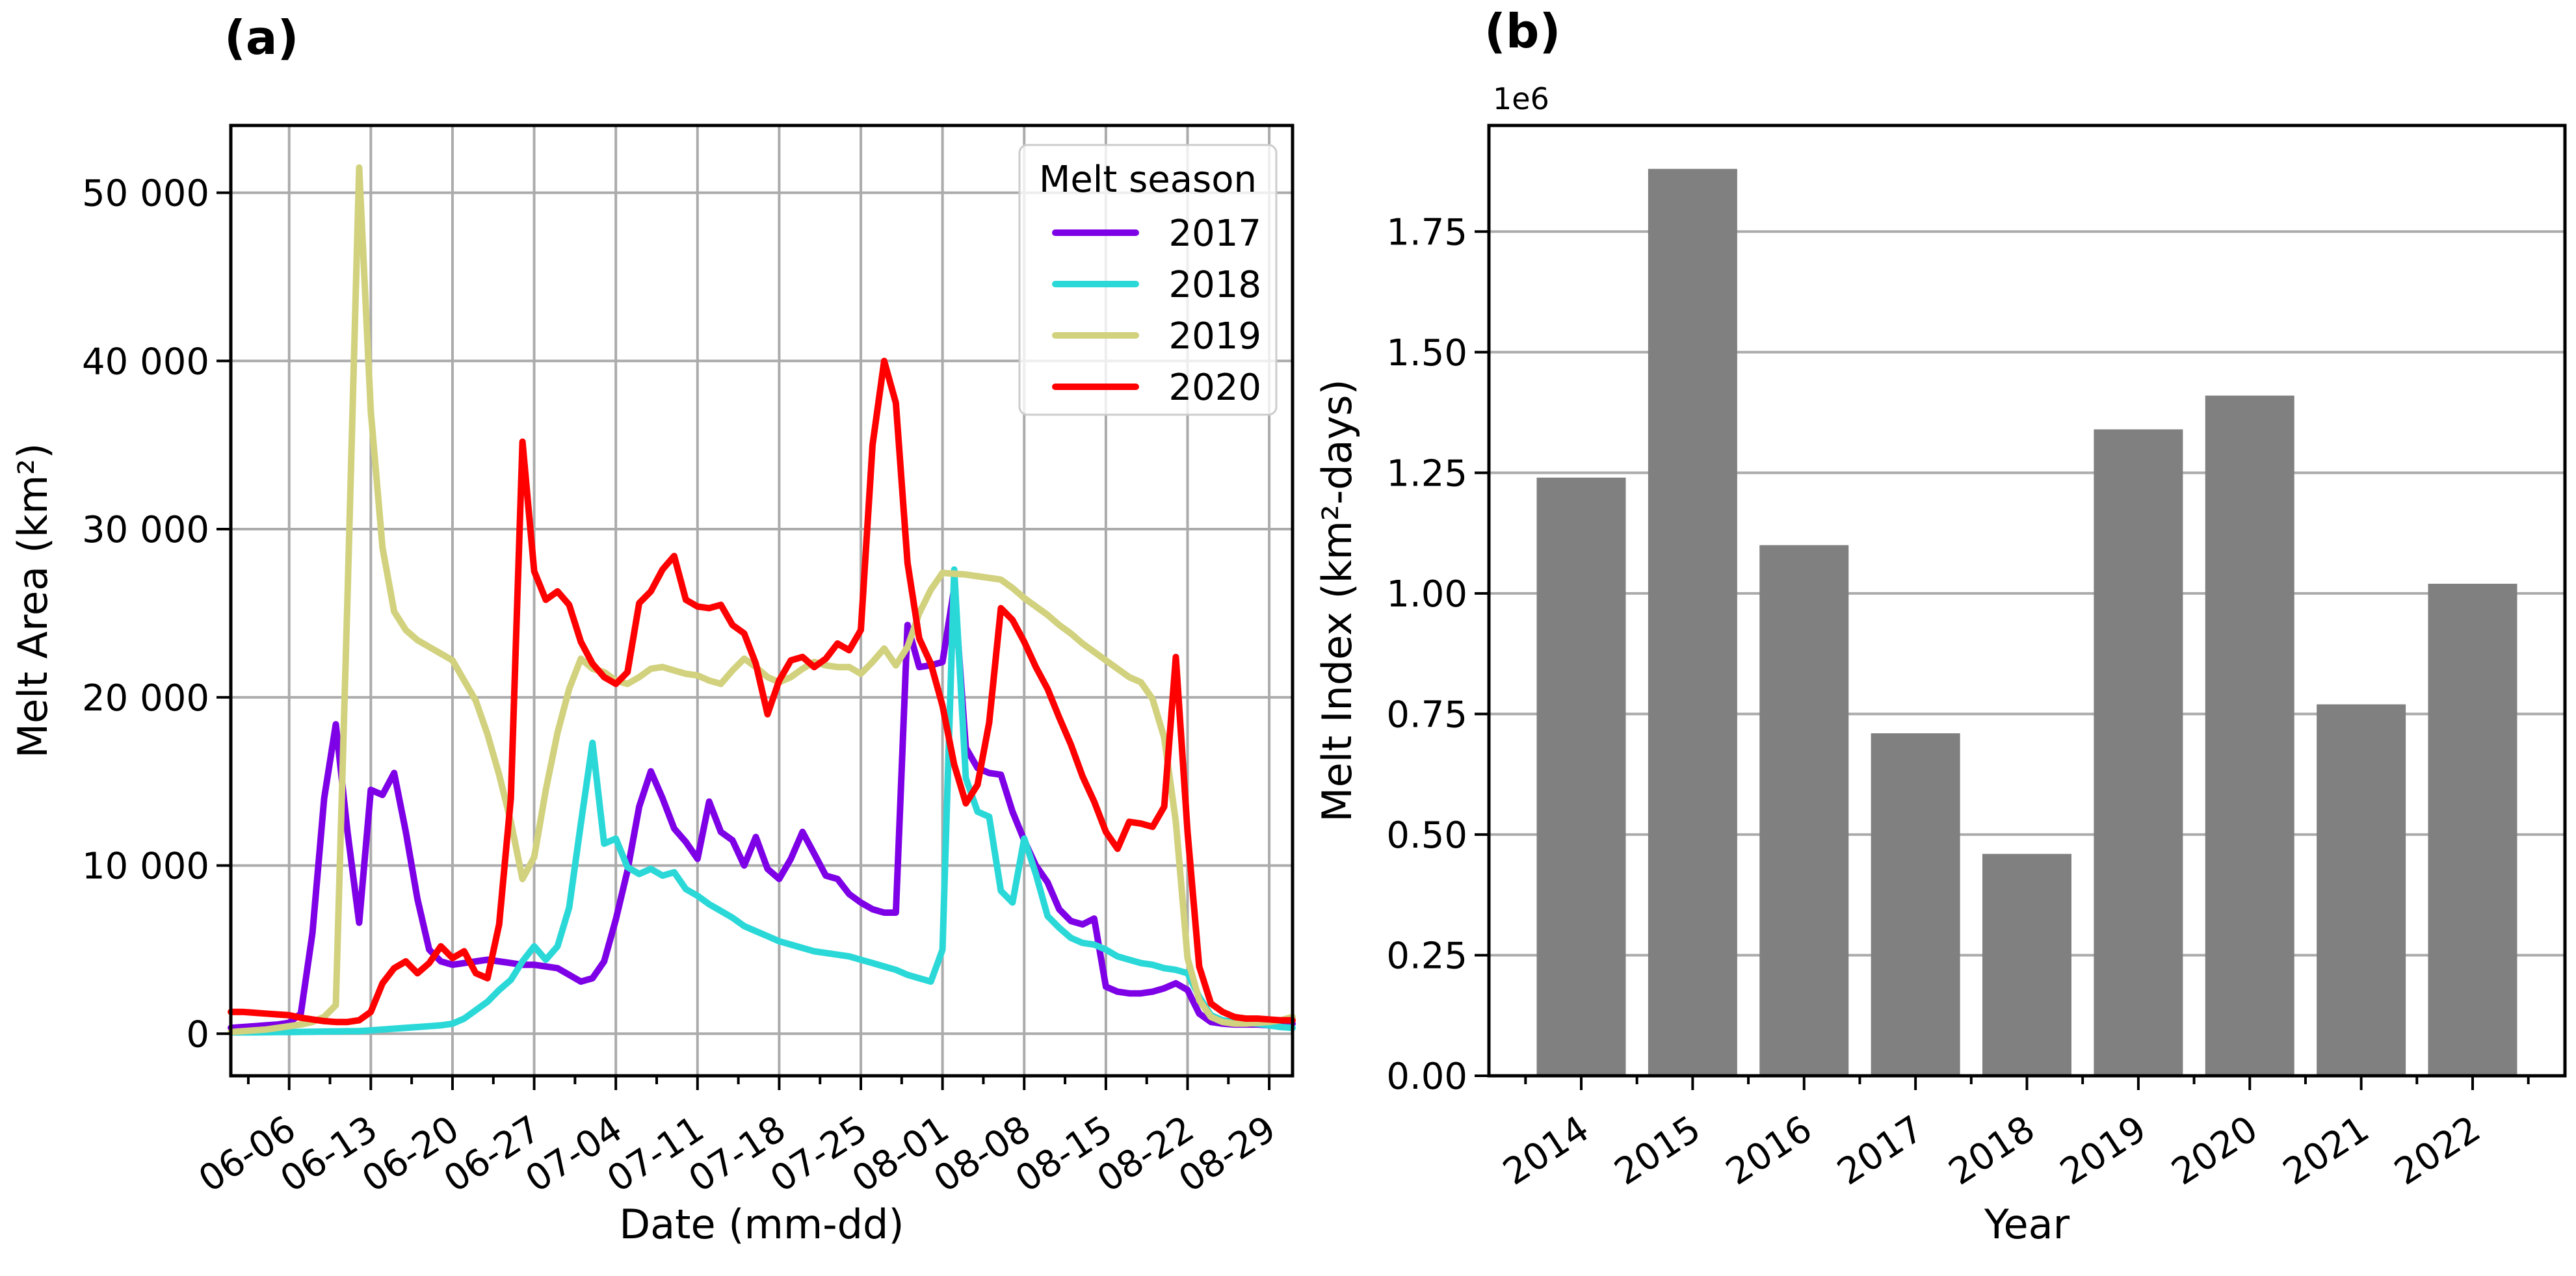 The width and height of the screenshot is (2576, 1276). Describe the element at coordinates (2361, 890) in the screenshot. I see `bar-2021` at that location.